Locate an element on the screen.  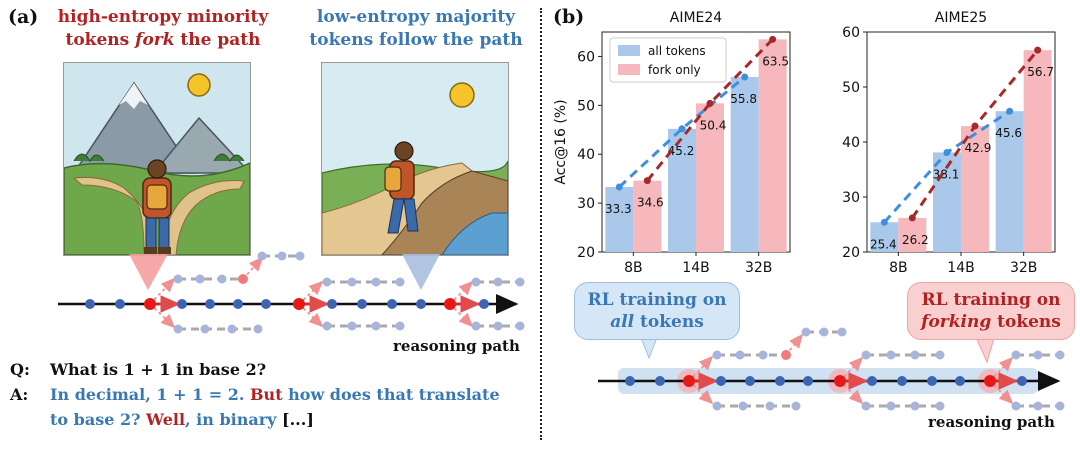
answer-ellipsis: [...] is located at coordinates (298, 419).